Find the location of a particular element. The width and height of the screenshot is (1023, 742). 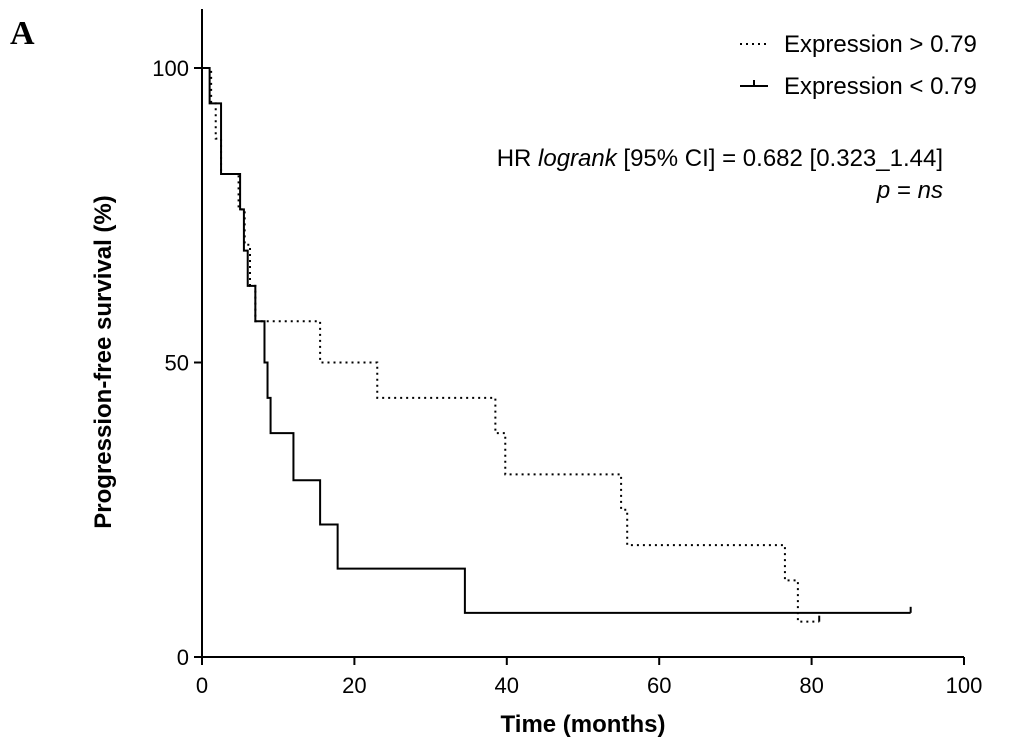

x-tick-label: 80 is located at coordinates (811, 685).